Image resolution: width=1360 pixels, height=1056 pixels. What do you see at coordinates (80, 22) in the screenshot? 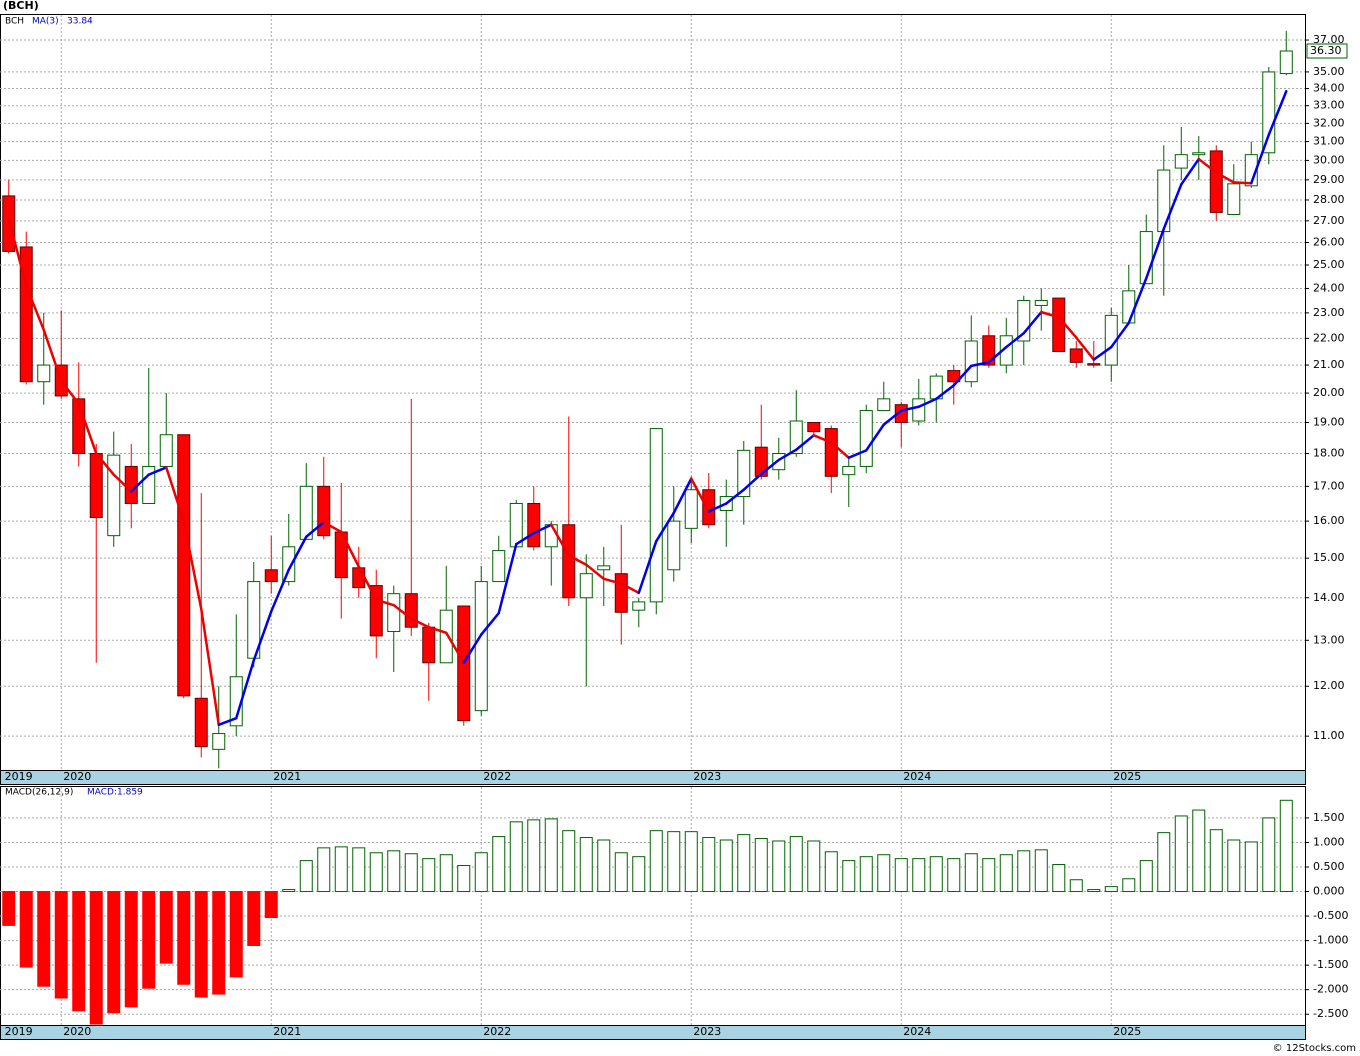
I see `legend-ma-value: 33.84` at bounding box center [80, 22].